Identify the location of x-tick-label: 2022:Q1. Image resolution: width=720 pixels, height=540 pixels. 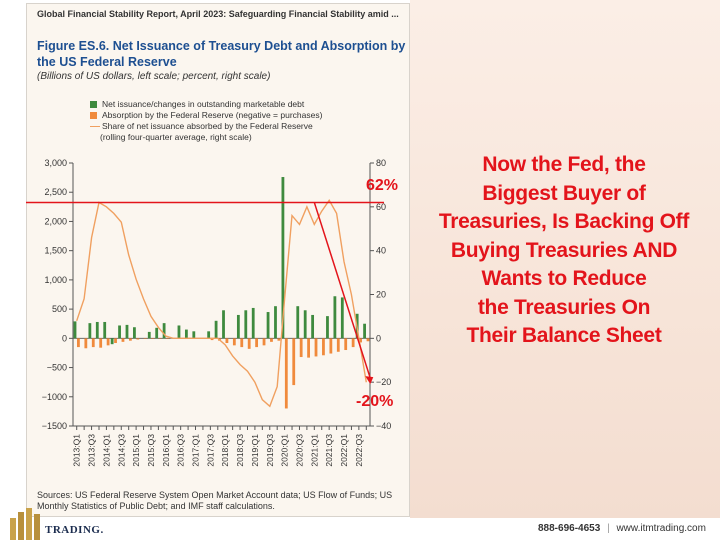
(344, 450).